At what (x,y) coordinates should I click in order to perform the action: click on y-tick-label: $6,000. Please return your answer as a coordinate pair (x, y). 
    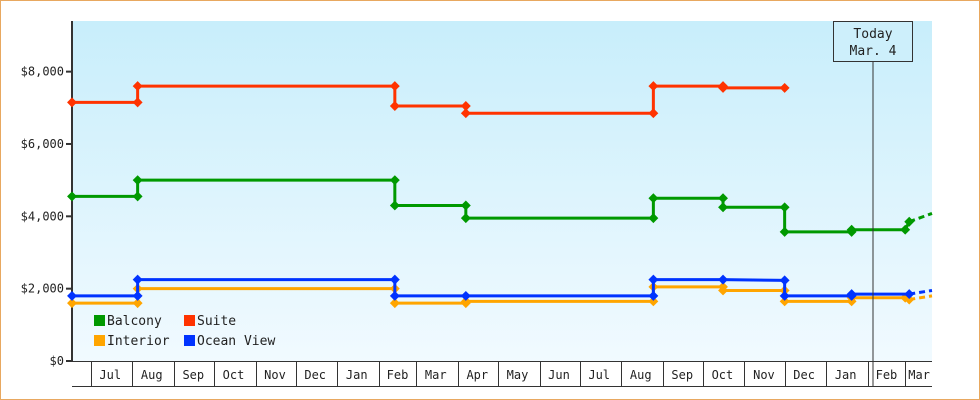
    Looking at the image, I should click on (42, 144).